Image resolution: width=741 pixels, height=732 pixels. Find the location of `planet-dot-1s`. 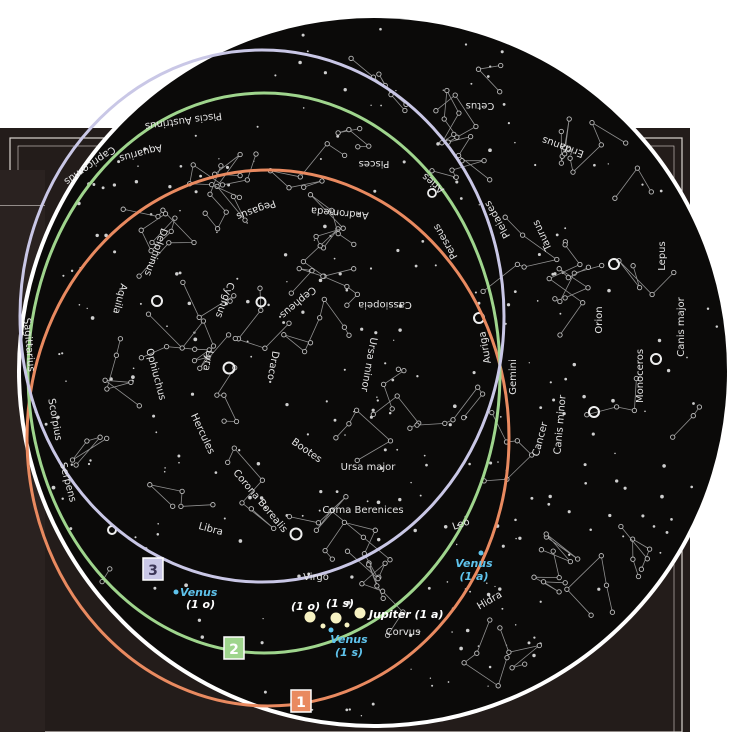

planet-dot-1s is located at coordinates (336, 618).